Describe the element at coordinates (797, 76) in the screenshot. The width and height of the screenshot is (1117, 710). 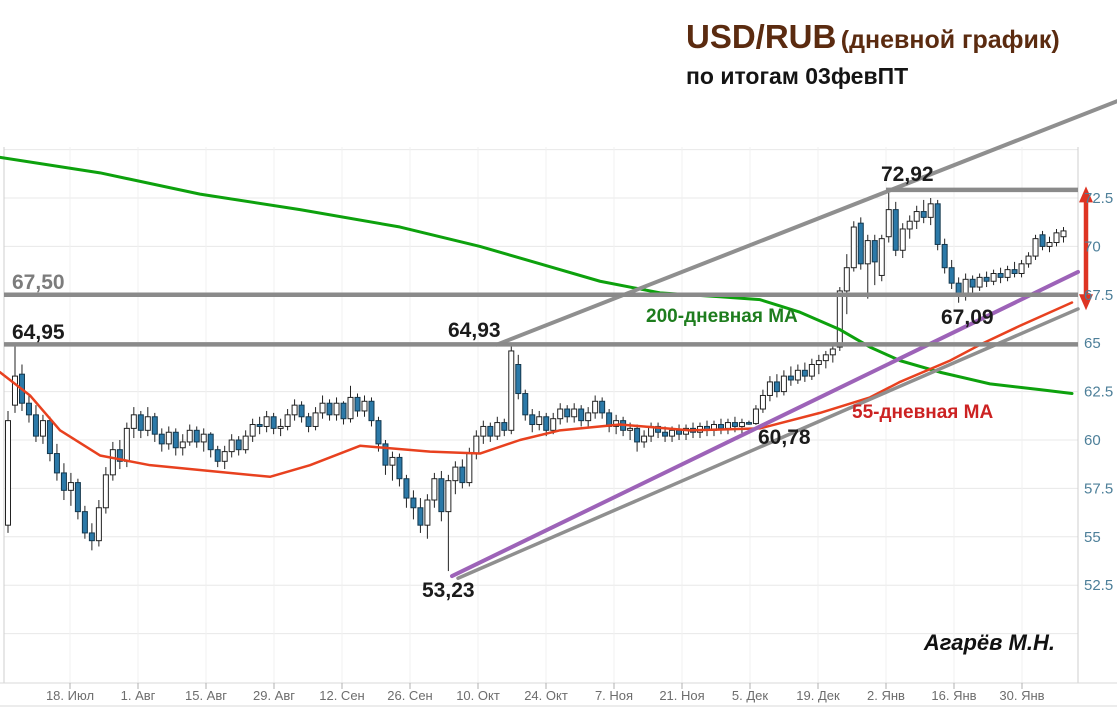
I see `chart-subtitle: по итогам 03февПТ` at that location.